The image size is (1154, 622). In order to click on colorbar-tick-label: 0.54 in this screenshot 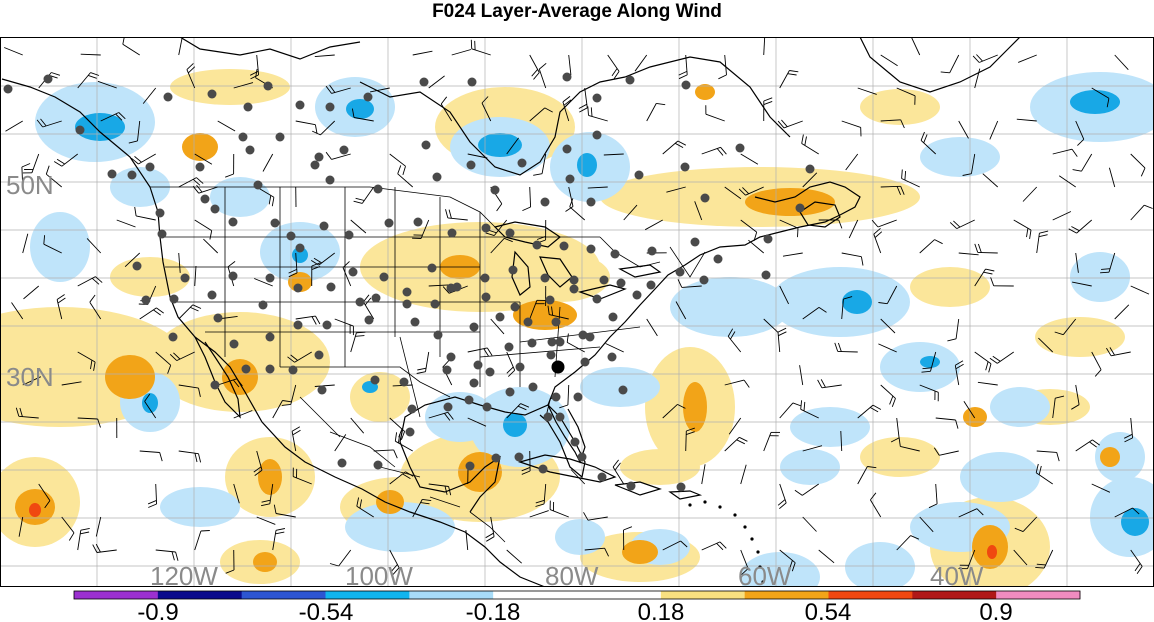, I will do `click(828, 610)`.